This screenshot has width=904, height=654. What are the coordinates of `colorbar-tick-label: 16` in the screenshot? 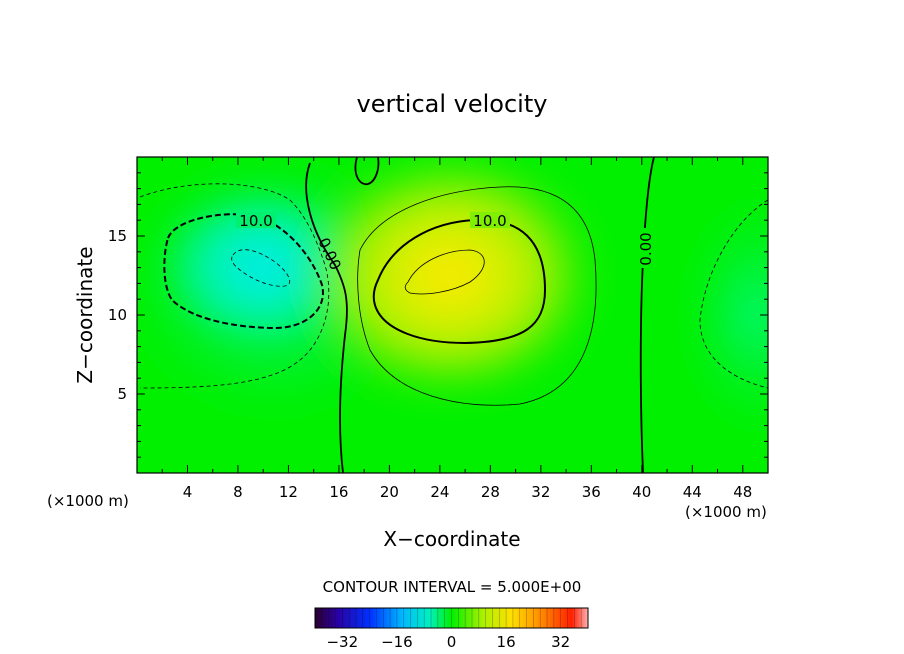 It's located at (506, 642).